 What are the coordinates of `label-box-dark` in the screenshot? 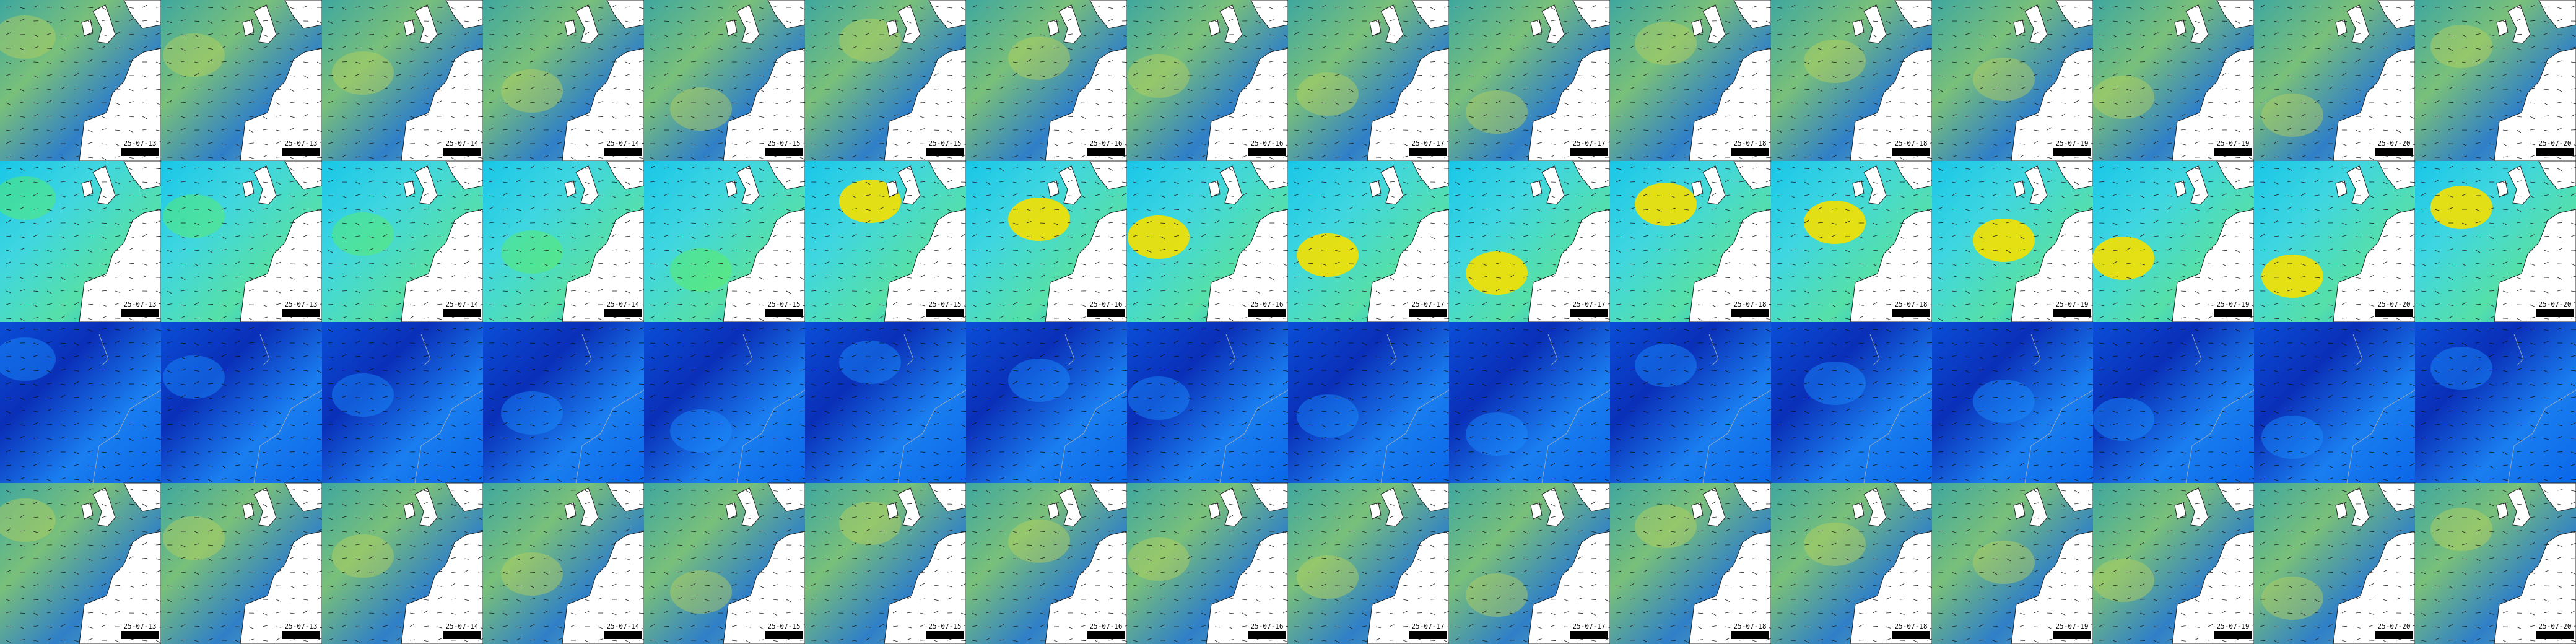 It's located at (1589, 152).